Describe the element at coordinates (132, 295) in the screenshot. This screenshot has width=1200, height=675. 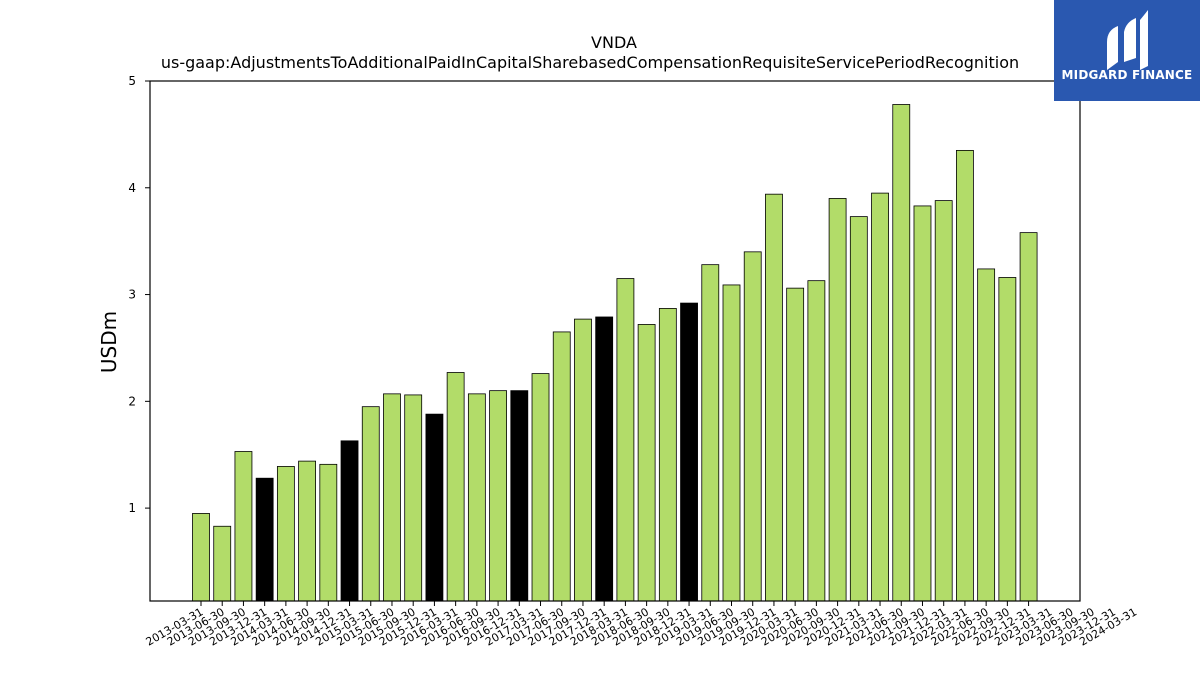
I see `y-tick-label: 3` at that location.